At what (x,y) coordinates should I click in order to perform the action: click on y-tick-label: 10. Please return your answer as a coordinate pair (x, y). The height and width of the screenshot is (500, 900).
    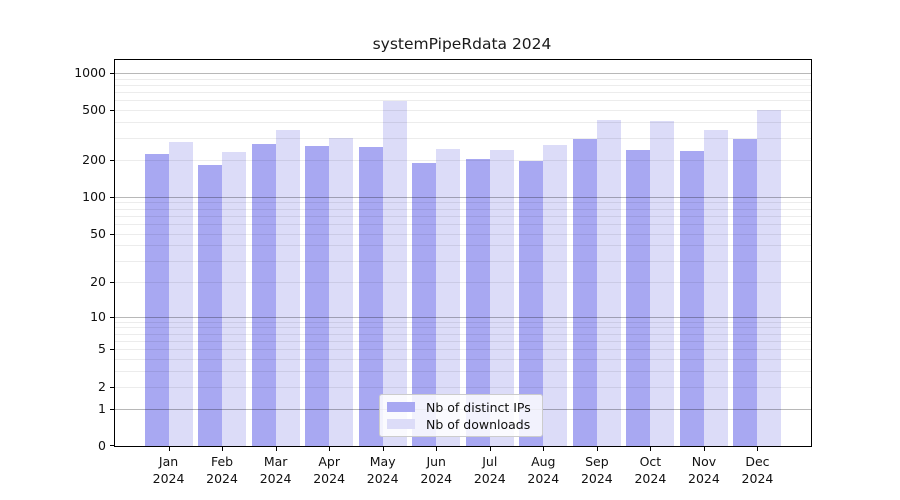
    Looking at the image, I should click on (98, 316).